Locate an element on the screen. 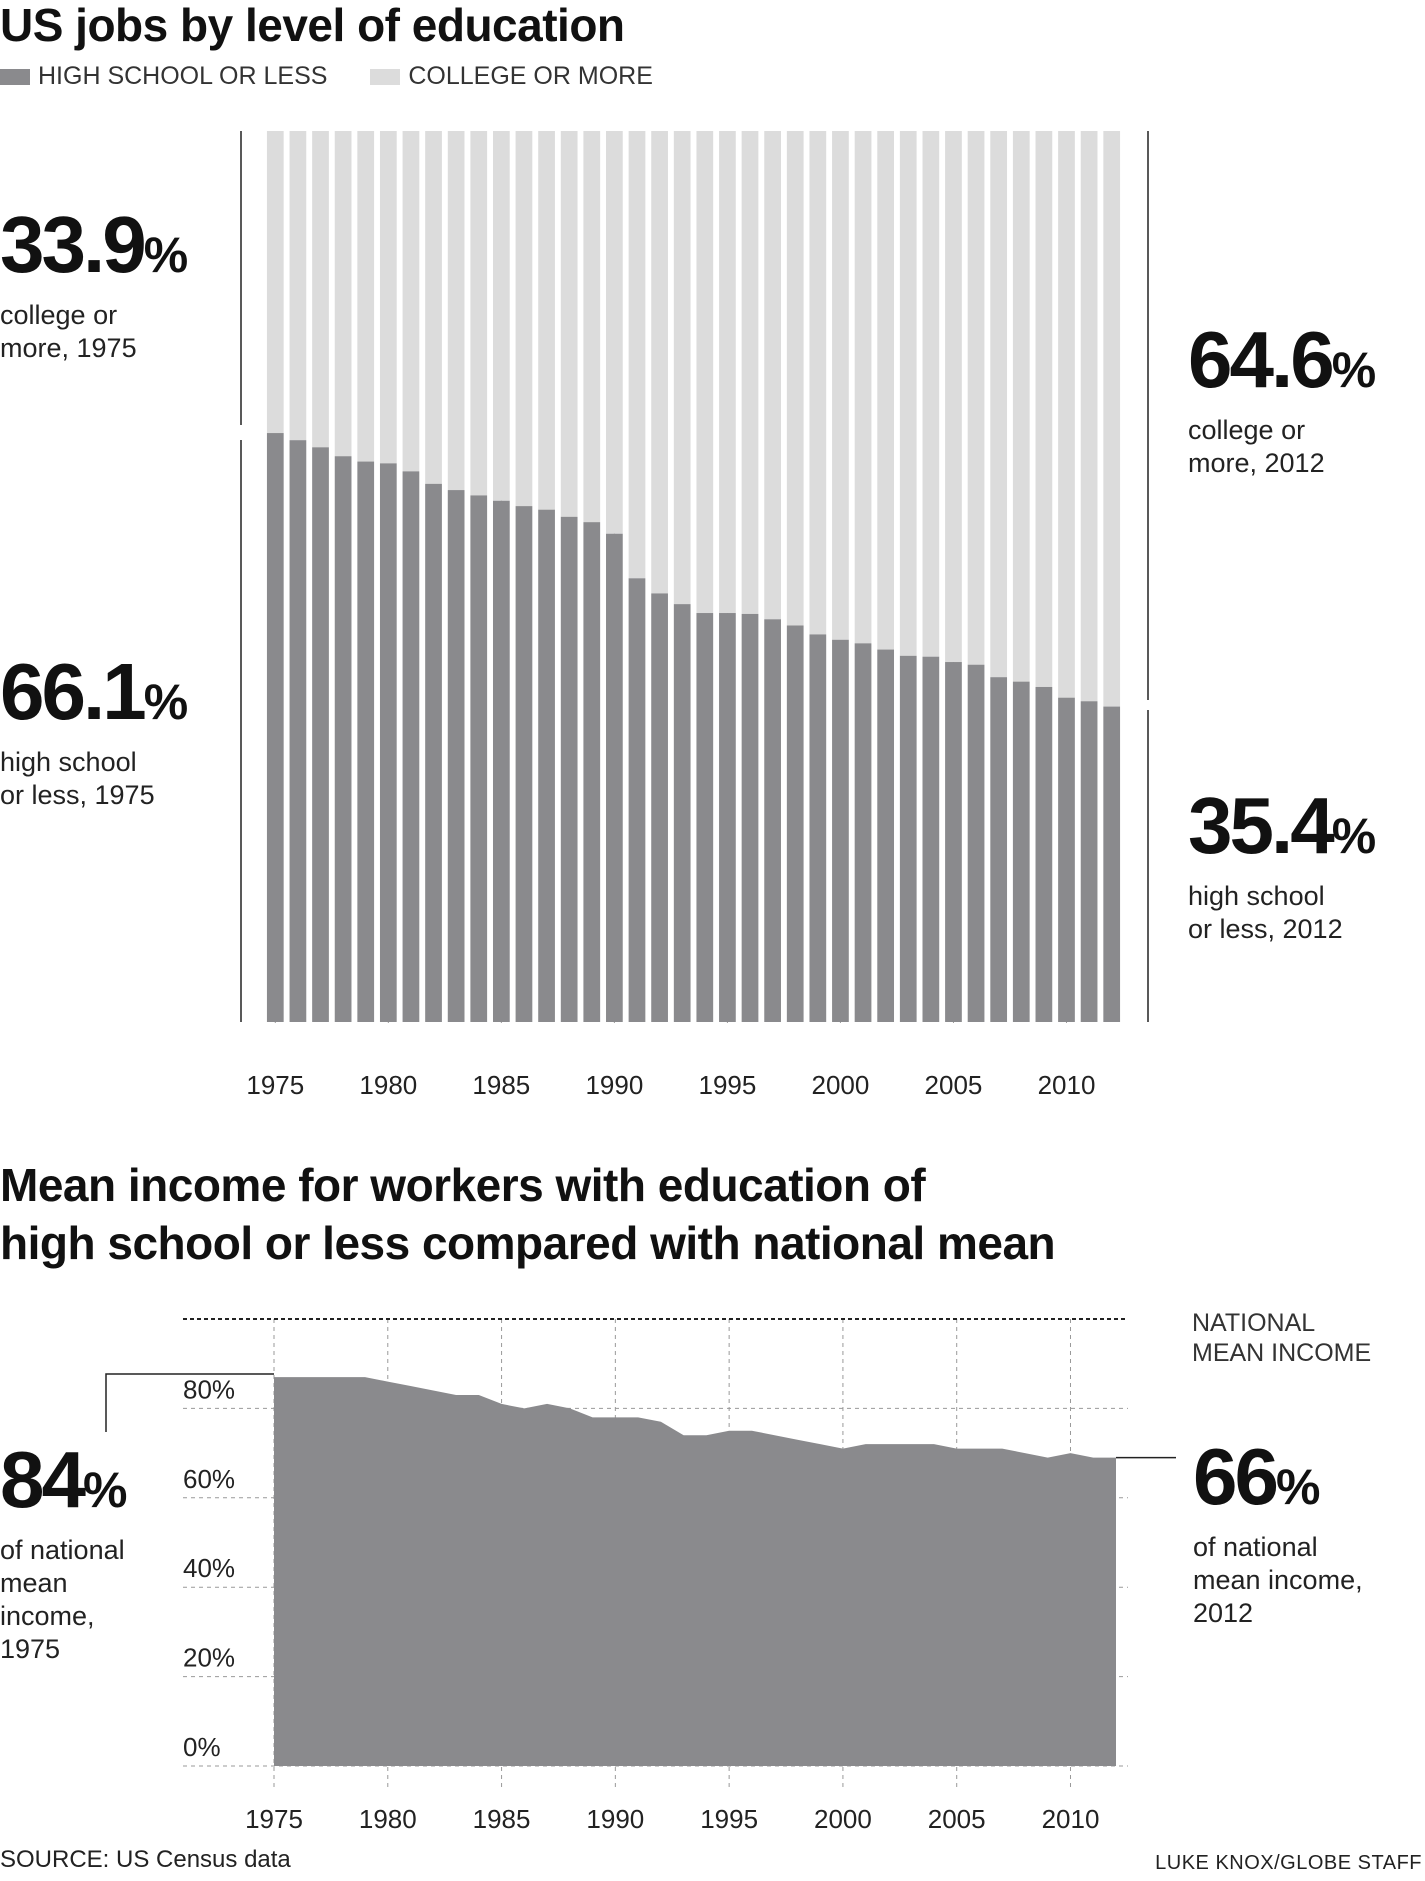 The height and width of the screenshot is (1881, 1425). bar-high-school-1992 is located at coordinates (659, 807).